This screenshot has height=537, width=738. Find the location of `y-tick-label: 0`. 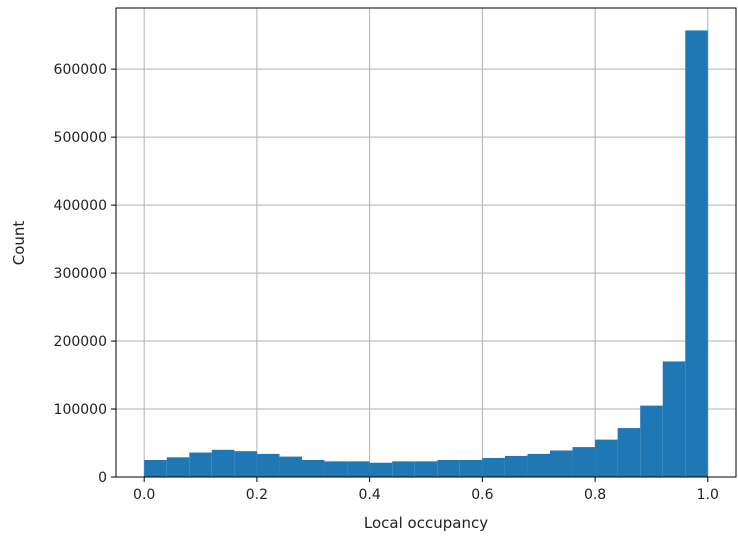

y-tick-label: 0 is located at coordinates (102, 478).